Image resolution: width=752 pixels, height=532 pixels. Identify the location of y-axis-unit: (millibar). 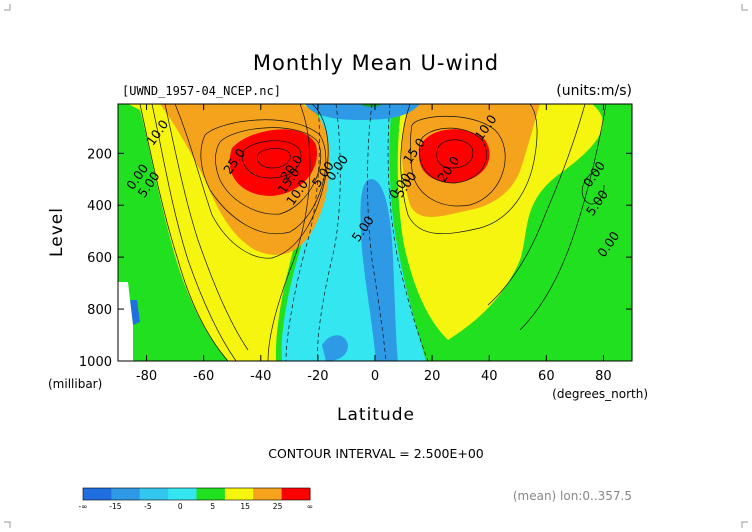
(75, 384).